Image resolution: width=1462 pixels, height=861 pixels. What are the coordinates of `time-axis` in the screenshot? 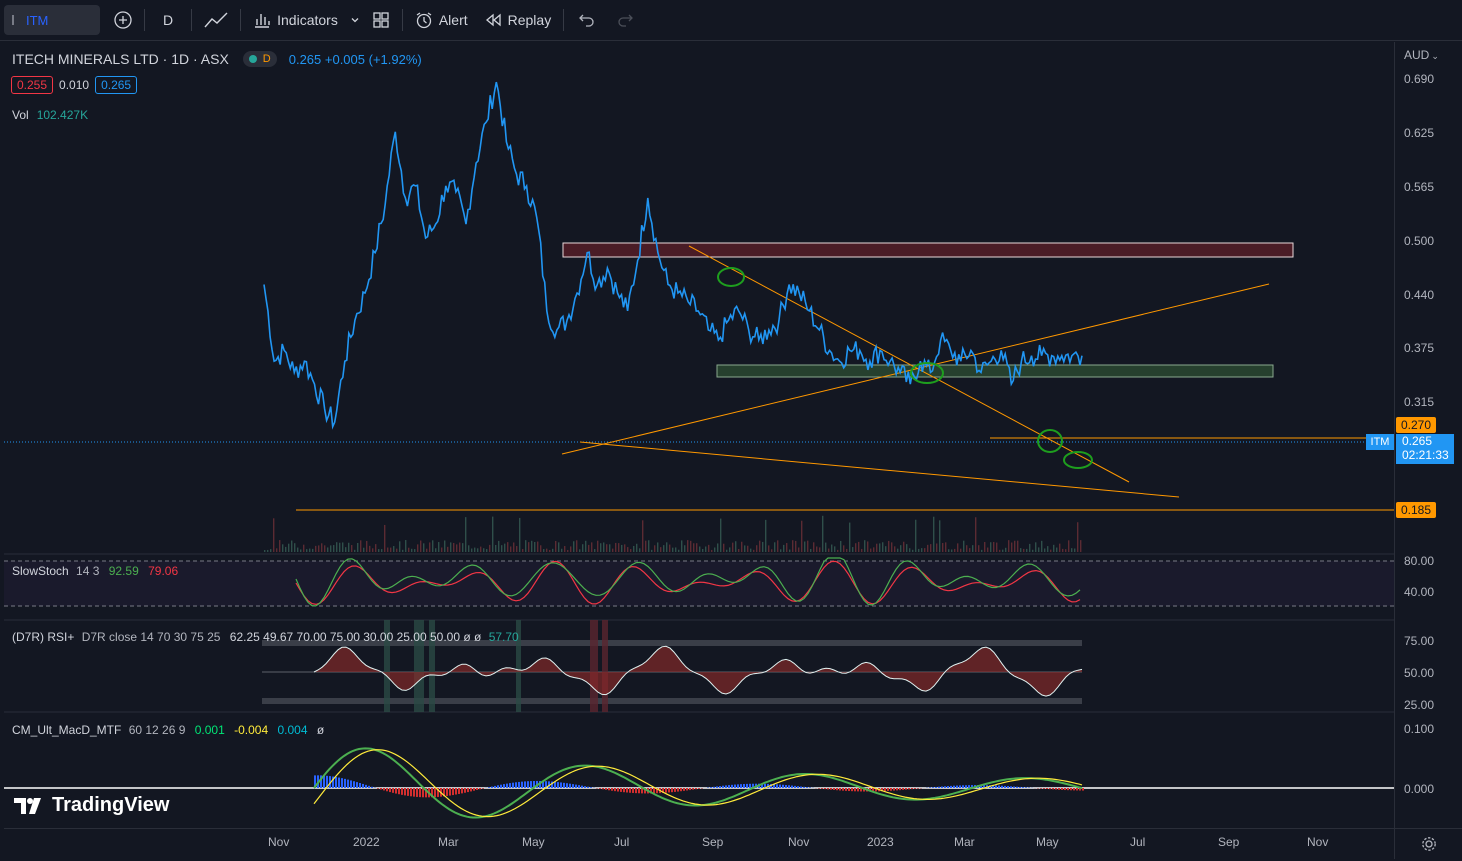 It's located at (699, 843).